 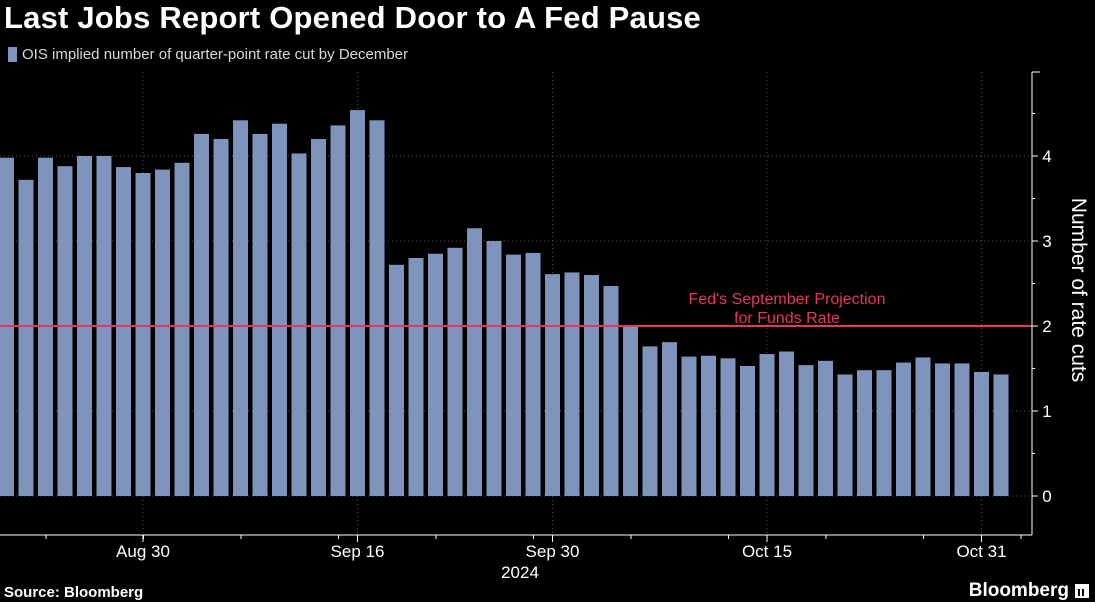 I want to click on x-tick-label: Sep 30, so click(x=553, y=551).